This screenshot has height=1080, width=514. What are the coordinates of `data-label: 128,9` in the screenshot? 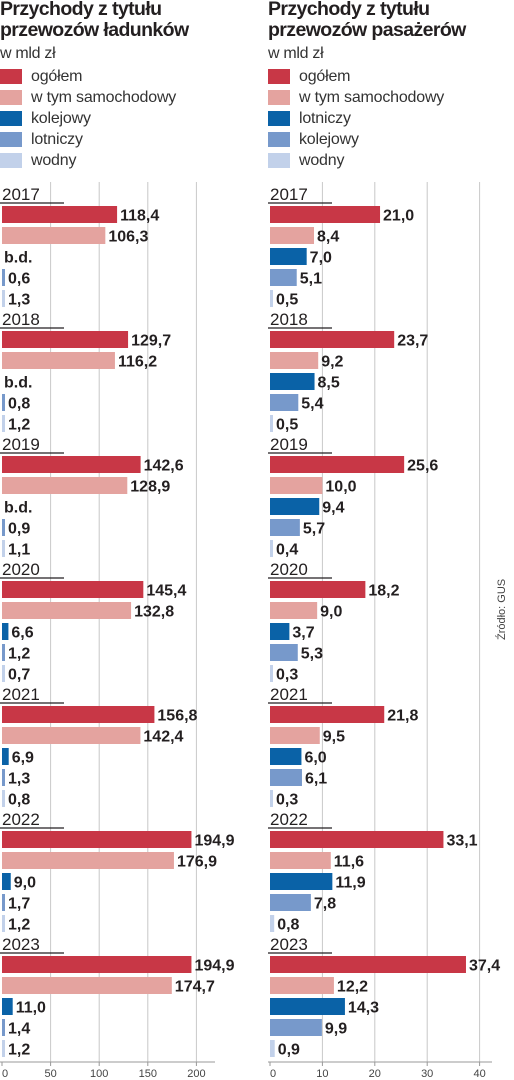 It's located at (150, 487).